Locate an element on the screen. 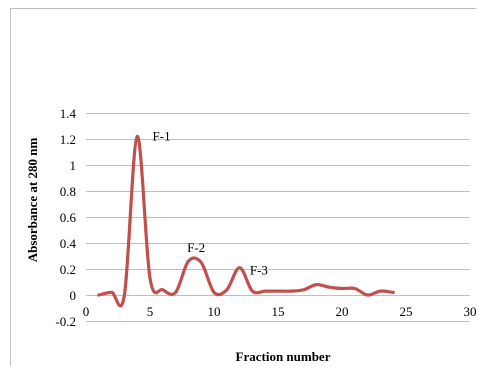 This screenshot has width=478, height=369. x-tick-label: 10 is located at coordinates (214, 311).